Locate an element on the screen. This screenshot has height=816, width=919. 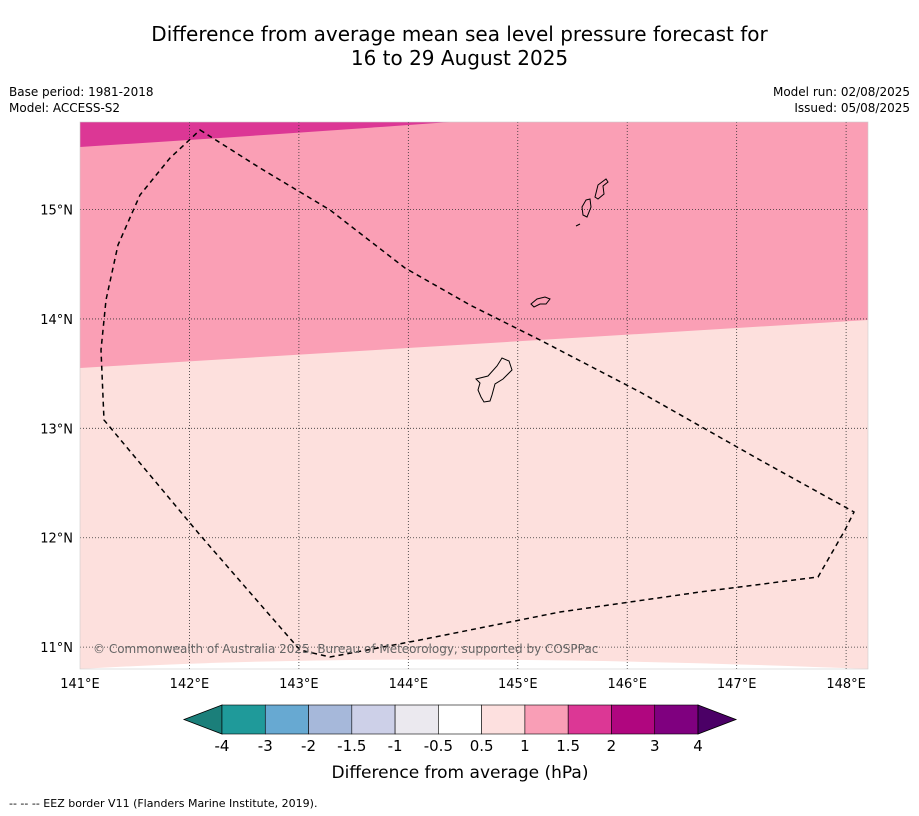
lon-tick-label: 141°E is located at coordinates (80, 684).